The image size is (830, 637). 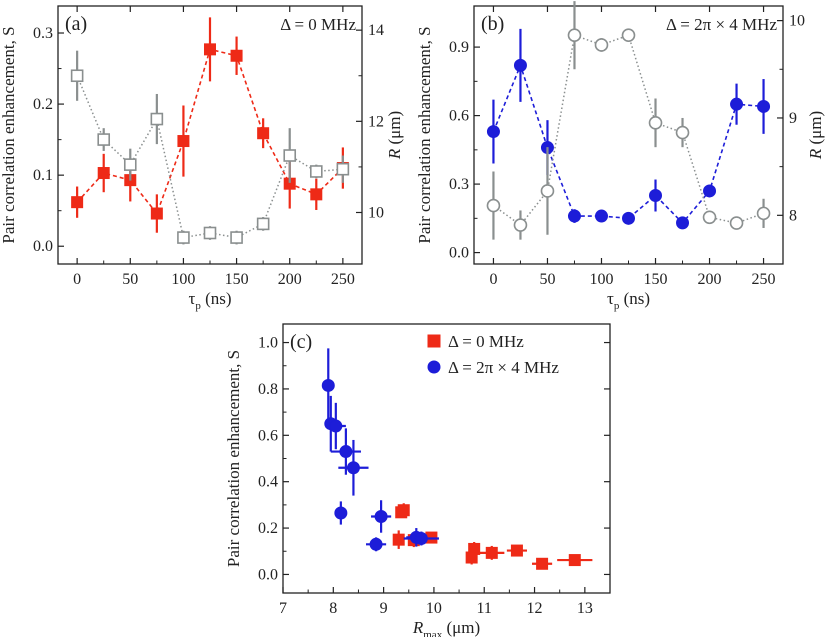 What do you see at coordinates (268, 343) in the screenshot?
I see `y-tick-label: 1.0` at bounding box center [268, 343].